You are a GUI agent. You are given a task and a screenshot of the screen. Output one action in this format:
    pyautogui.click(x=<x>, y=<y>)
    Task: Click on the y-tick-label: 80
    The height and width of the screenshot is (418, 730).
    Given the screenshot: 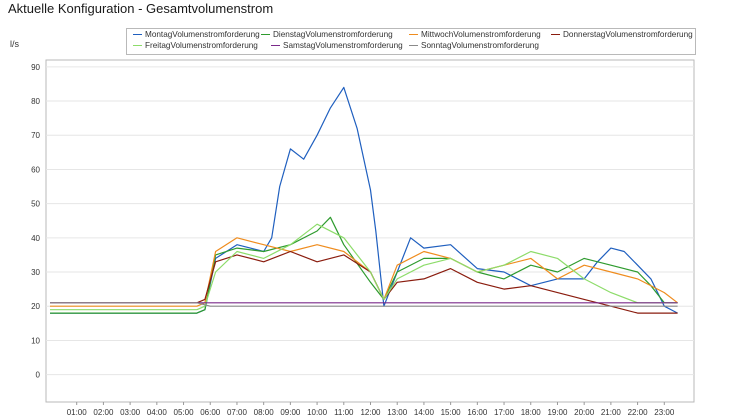 What is the action you would take?
    pyautogui.click(x=35, y=101)
    